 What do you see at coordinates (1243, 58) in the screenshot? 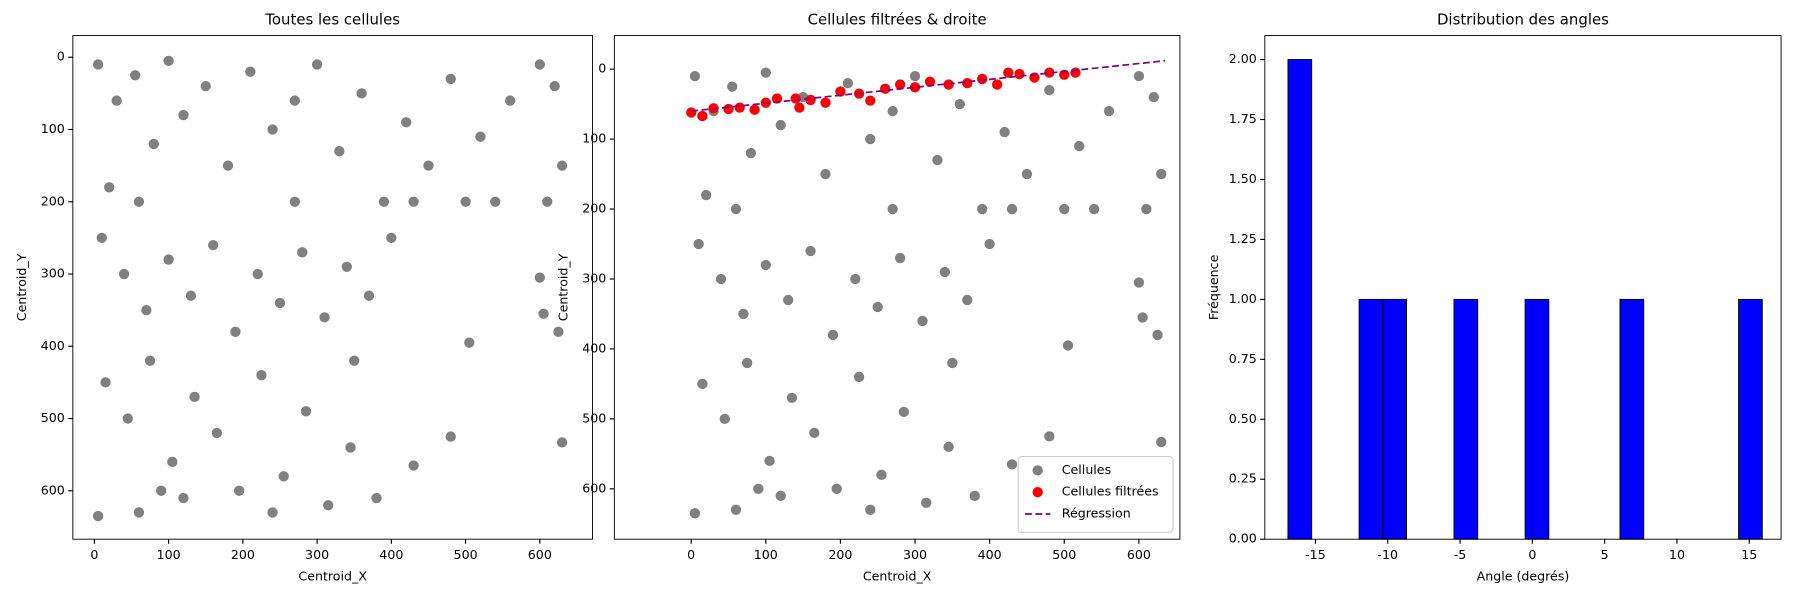
I see `y-tick-label: 2.00` at bounding box center [1243, 58].